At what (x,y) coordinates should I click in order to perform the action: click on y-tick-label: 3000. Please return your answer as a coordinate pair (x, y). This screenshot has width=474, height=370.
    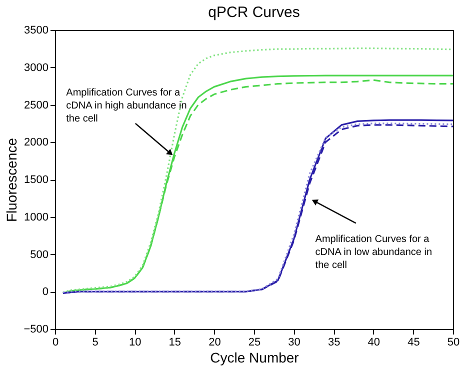
    Looking at the image, I should click on (36, 68).